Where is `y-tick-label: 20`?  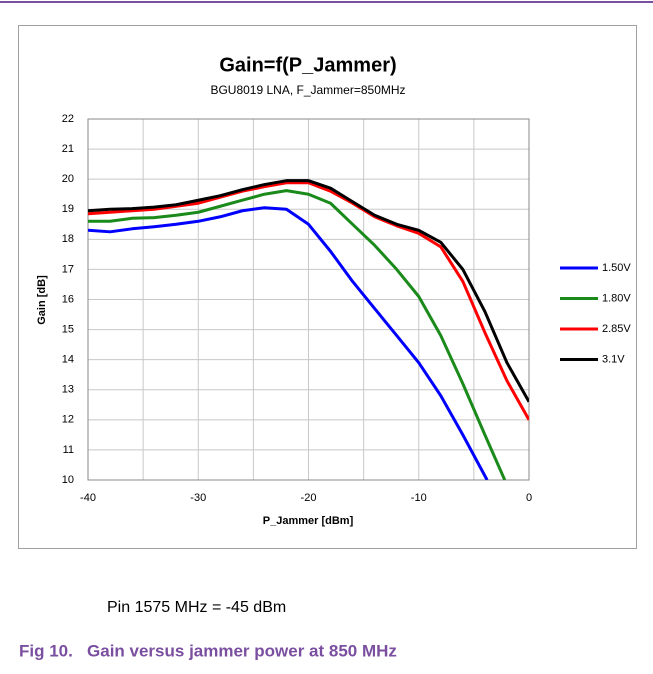
y-tick-label: 20 is located at coordinates (68, 179).